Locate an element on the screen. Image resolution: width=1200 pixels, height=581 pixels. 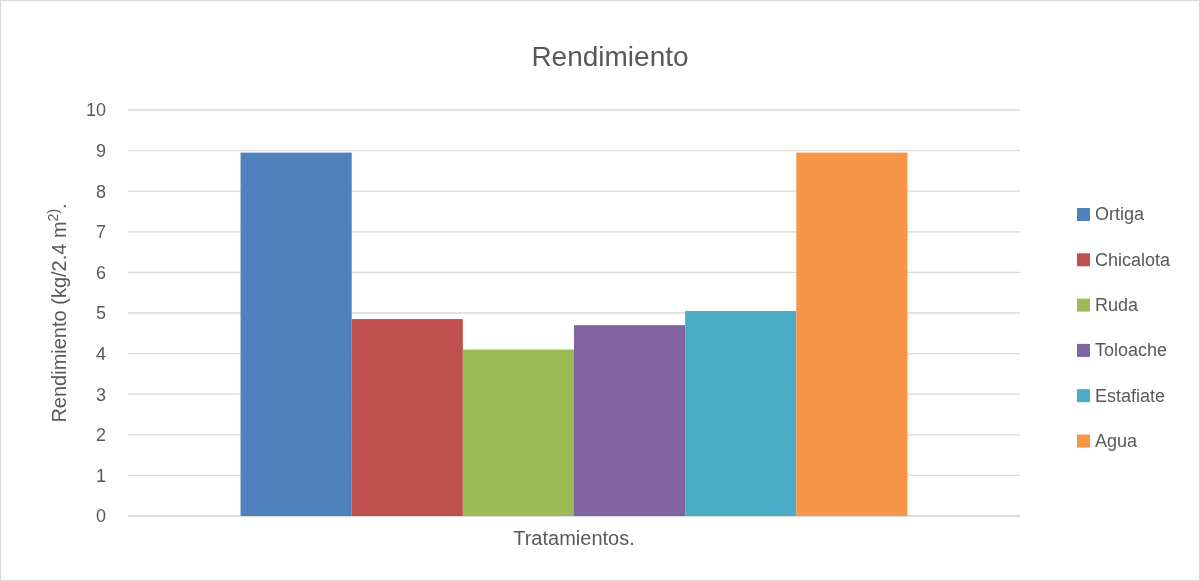
legend-label: Toloache is located at coordinates (1131, 350).